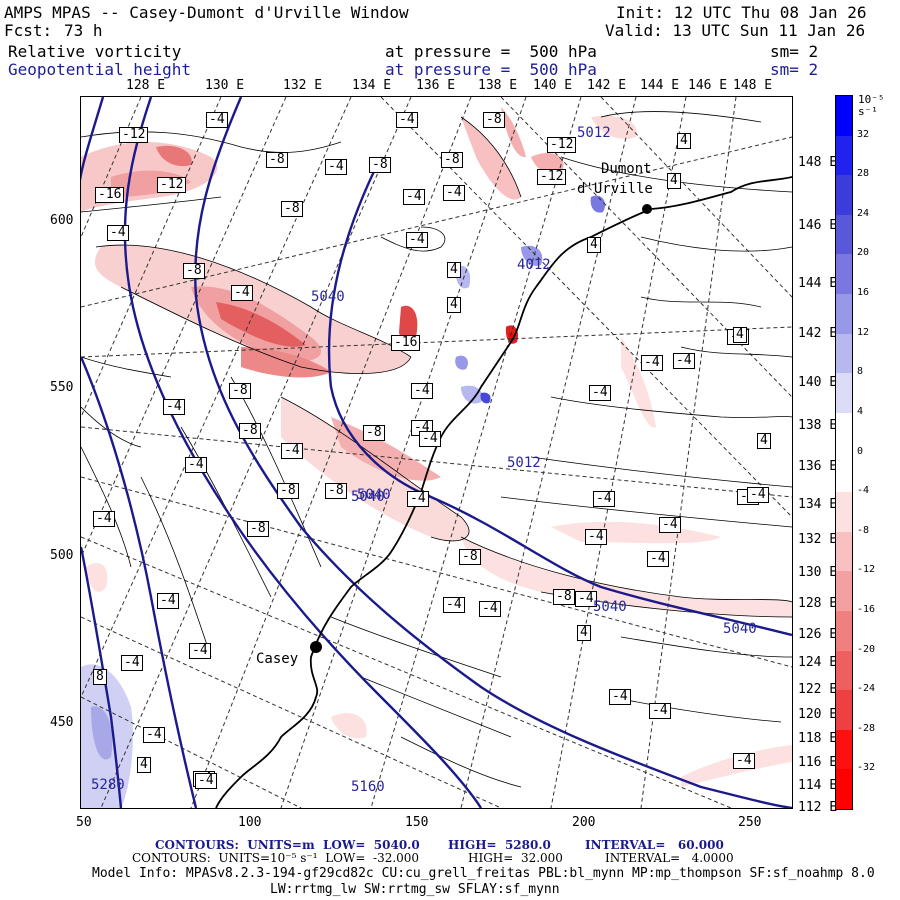 Image resolution: width=900 pixels, height=900 pixels. Describe the element at coordinates (794, 51) in the screenshot. I see `field1-smoothing: sm= 2` at that location.